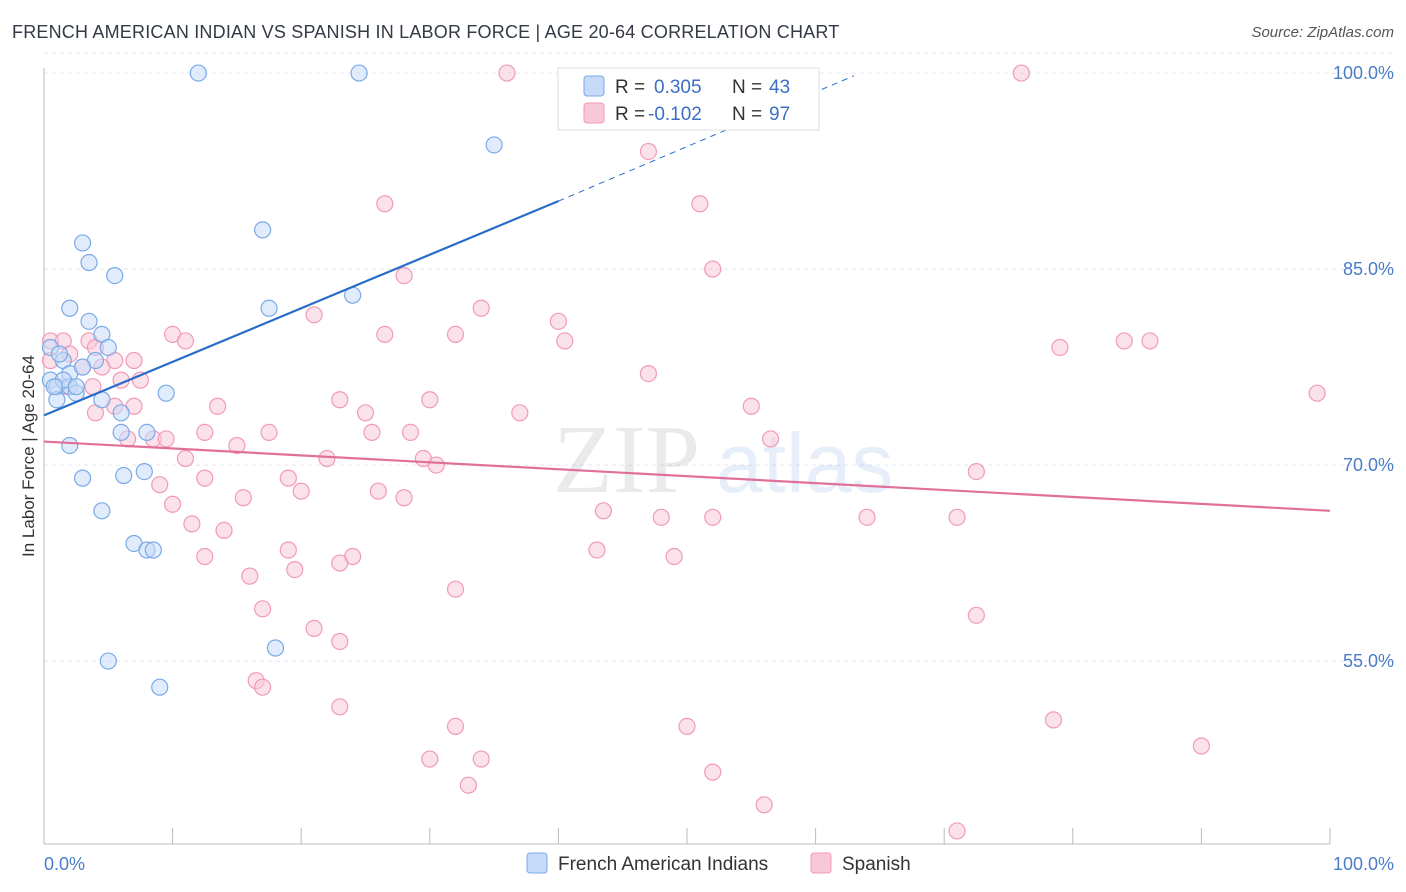 The height and width of the screenshot is (892, 1406). Describe the element at coordinates (1363, 73) in the screenshot. I see `y-tick-label: 100.0%` at that location.